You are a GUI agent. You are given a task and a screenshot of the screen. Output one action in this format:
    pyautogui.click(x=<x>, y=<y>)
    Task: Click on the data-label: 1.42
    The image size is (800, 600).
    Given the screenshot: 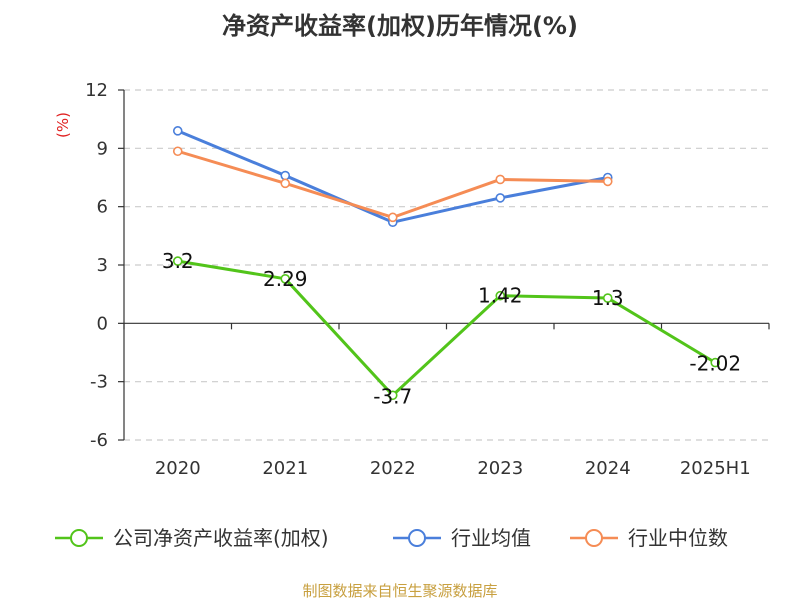 What is the action you would take?
    pyautogui.click(x=500, y=296)
    